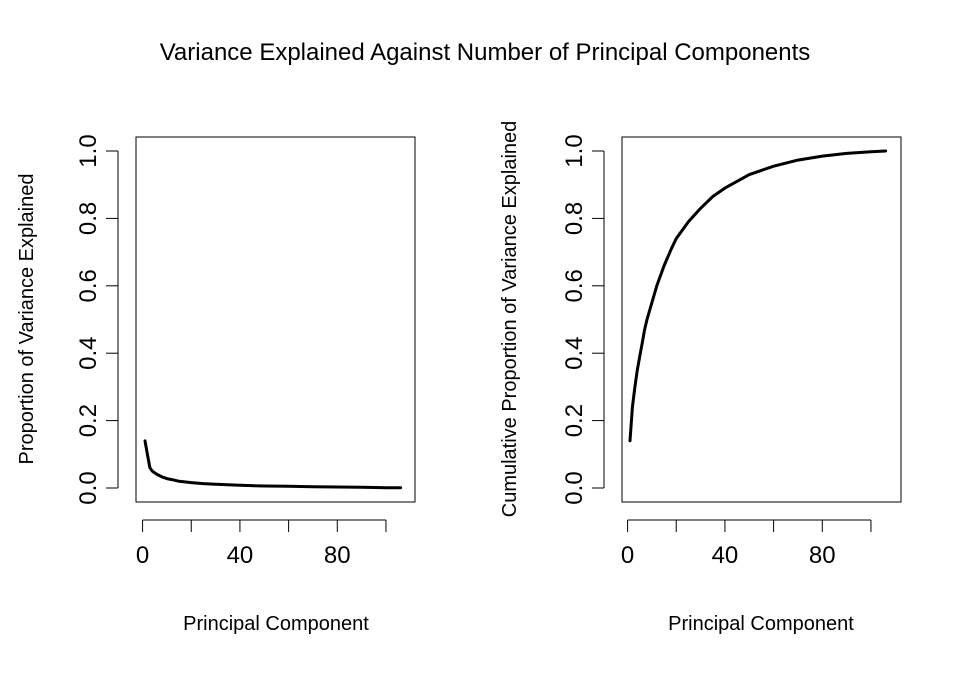 Image resolution: width=971 pixels, height=673 pixels. Describe the element at coordinates (27, 319) in the screenshot. I see `y-axis-label: Proportion of Variance Explained` at that location.